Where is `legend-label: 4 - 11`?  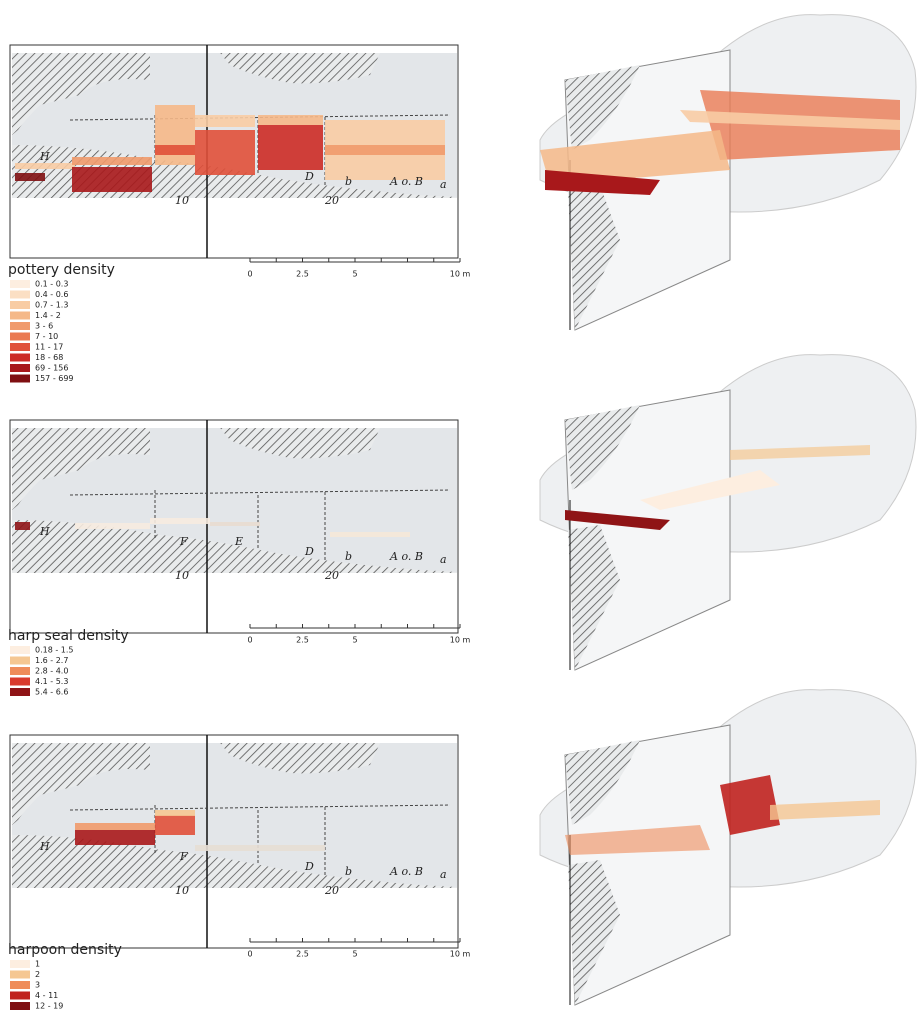 legend-label: 4 - 11 is located at coordinates (46, 995).